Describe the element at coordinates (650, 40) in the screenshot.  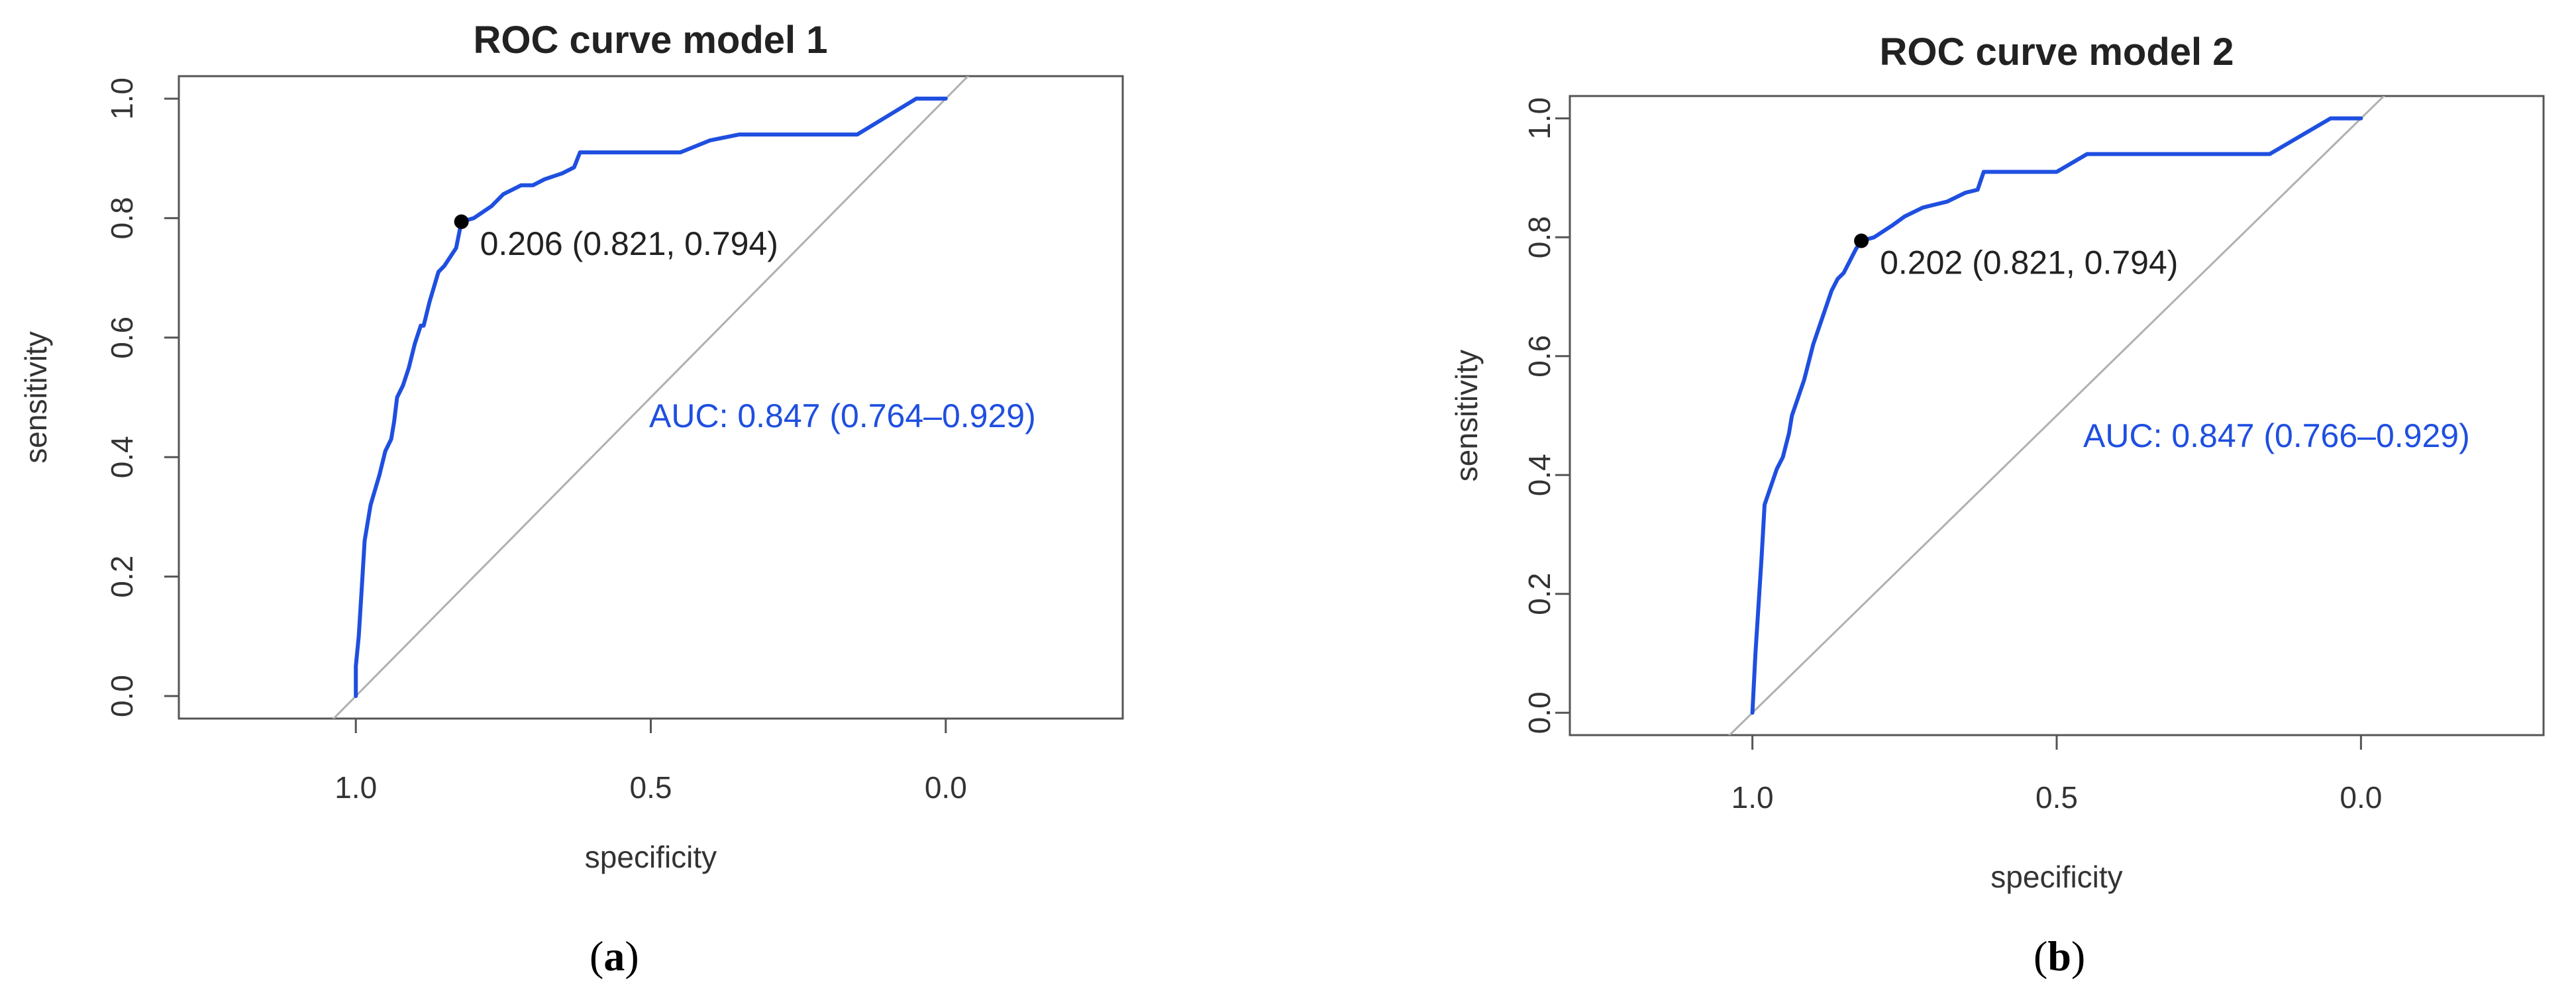
I see `chart-title: ROC curve model 1` at that location.